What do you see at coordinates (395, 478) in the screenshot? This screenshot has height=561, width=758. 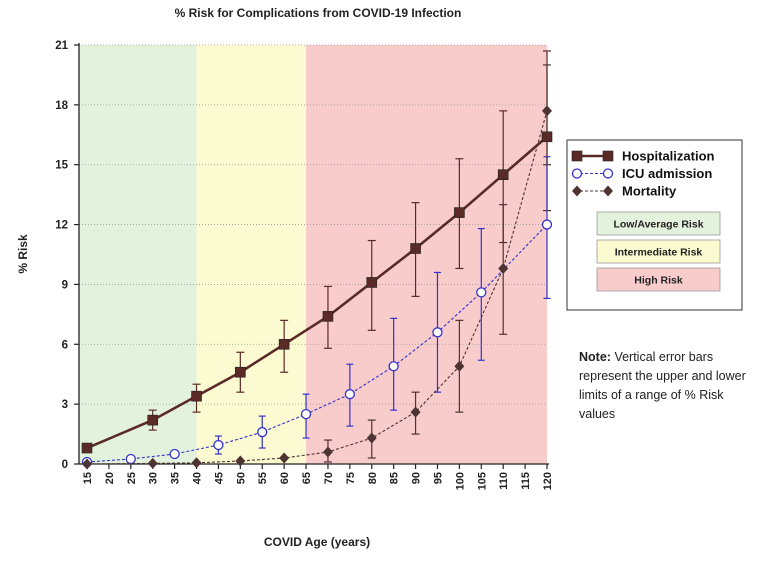 I see `x-tick-label: 85` at bounding box center [395, 478].